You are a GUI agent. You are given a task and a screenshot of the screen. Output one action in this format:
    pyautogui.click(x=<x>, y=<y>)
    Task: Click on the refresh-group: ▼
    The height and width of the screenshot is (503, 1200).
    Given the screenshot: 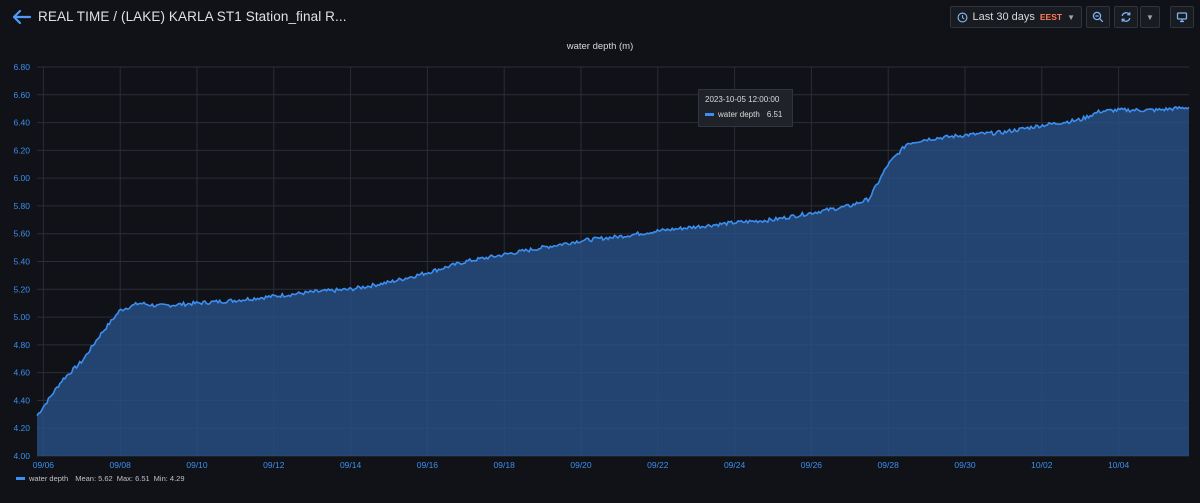 What is the action you would take?
    pyautogui.click(x=1137, y=17)
    